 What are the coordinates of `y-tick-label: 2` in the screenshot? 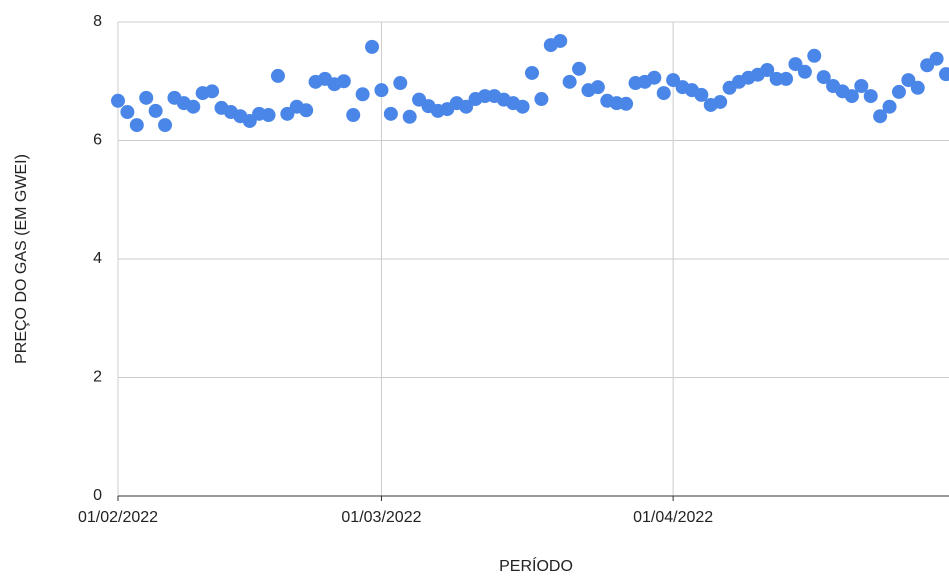 It's located at (97, 377).